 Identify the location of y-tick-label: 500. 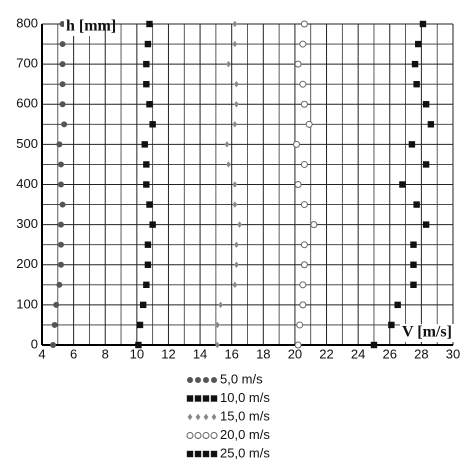
(27, 143).